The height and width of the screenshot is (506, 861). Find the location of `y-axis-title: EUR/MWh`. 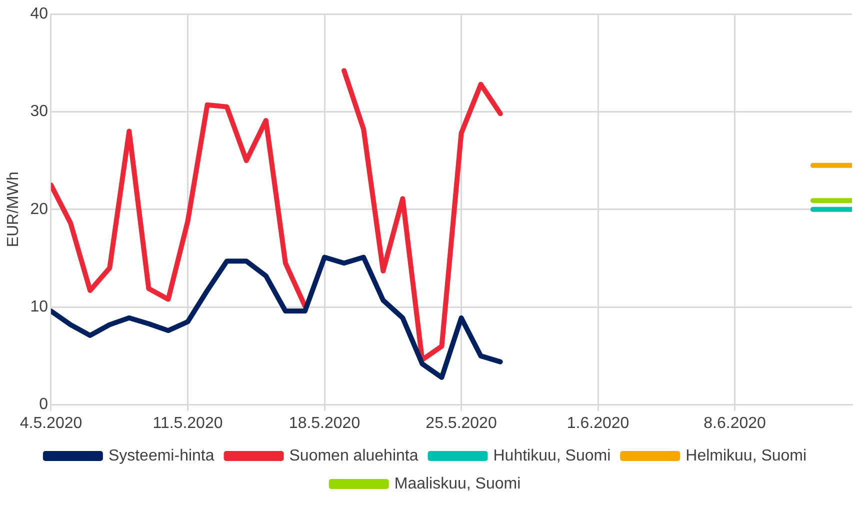

y-axis-title: EUR/MWh is located at coordinates (13, 210).